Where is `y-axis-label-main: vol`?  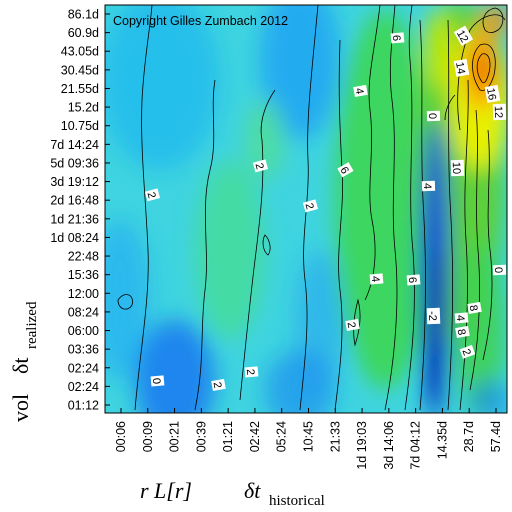 y-axis-label-main: vol is located at coordinates (20, 408).